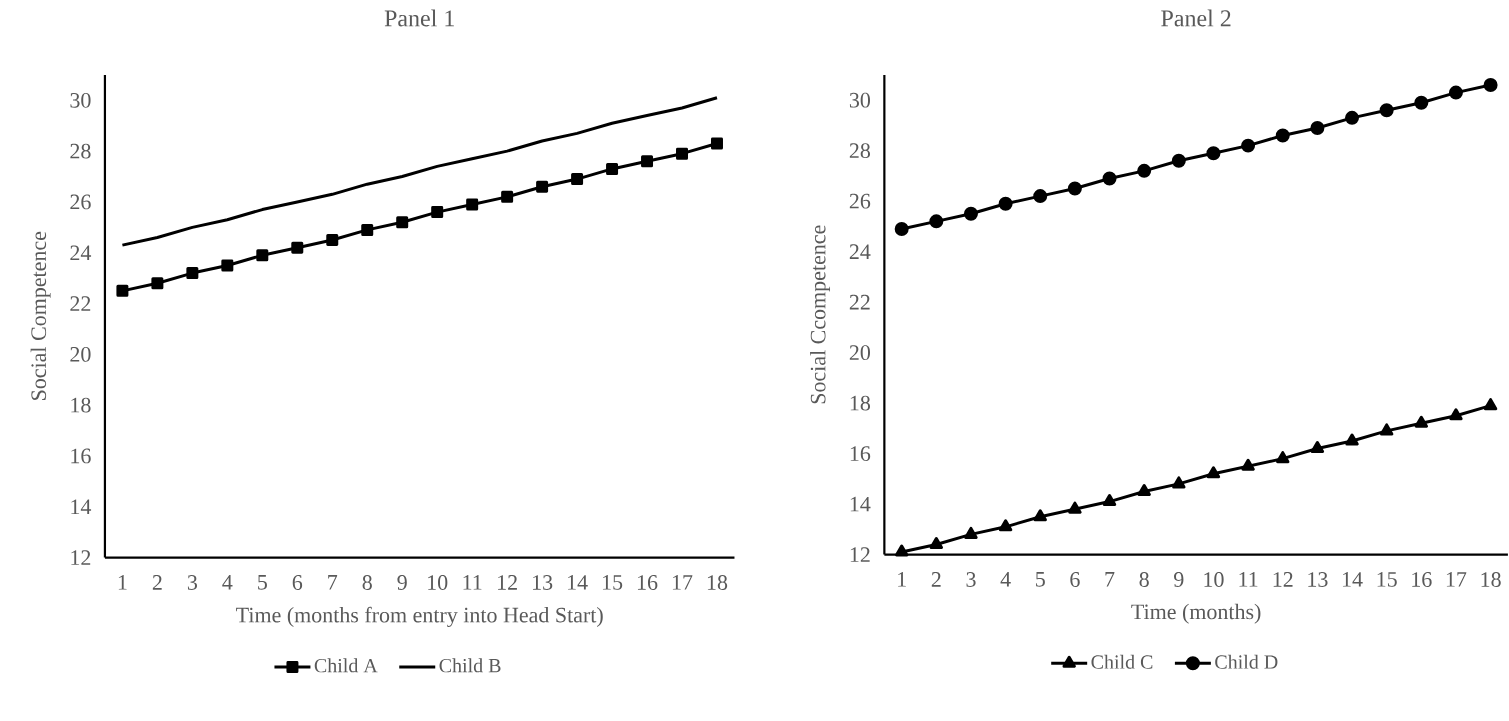 This screenshot has height=721, width=1509. I want to click on y-tick-label: 24, so click(860, 251).